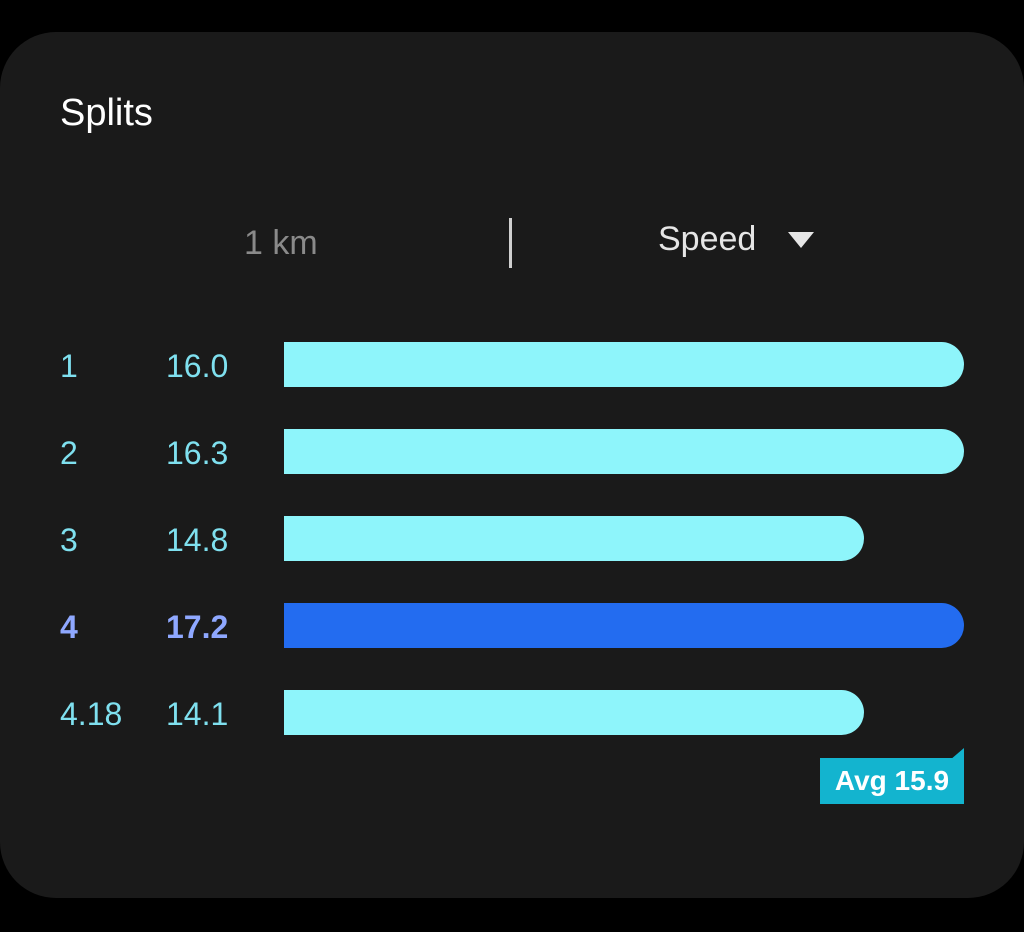 The width and height of the screenshot is (1024, 932). What do you see at coordinates (197, 453) in the screenshot?
I see `split-speed-value: 16.3` at bounding box center [197, 453].